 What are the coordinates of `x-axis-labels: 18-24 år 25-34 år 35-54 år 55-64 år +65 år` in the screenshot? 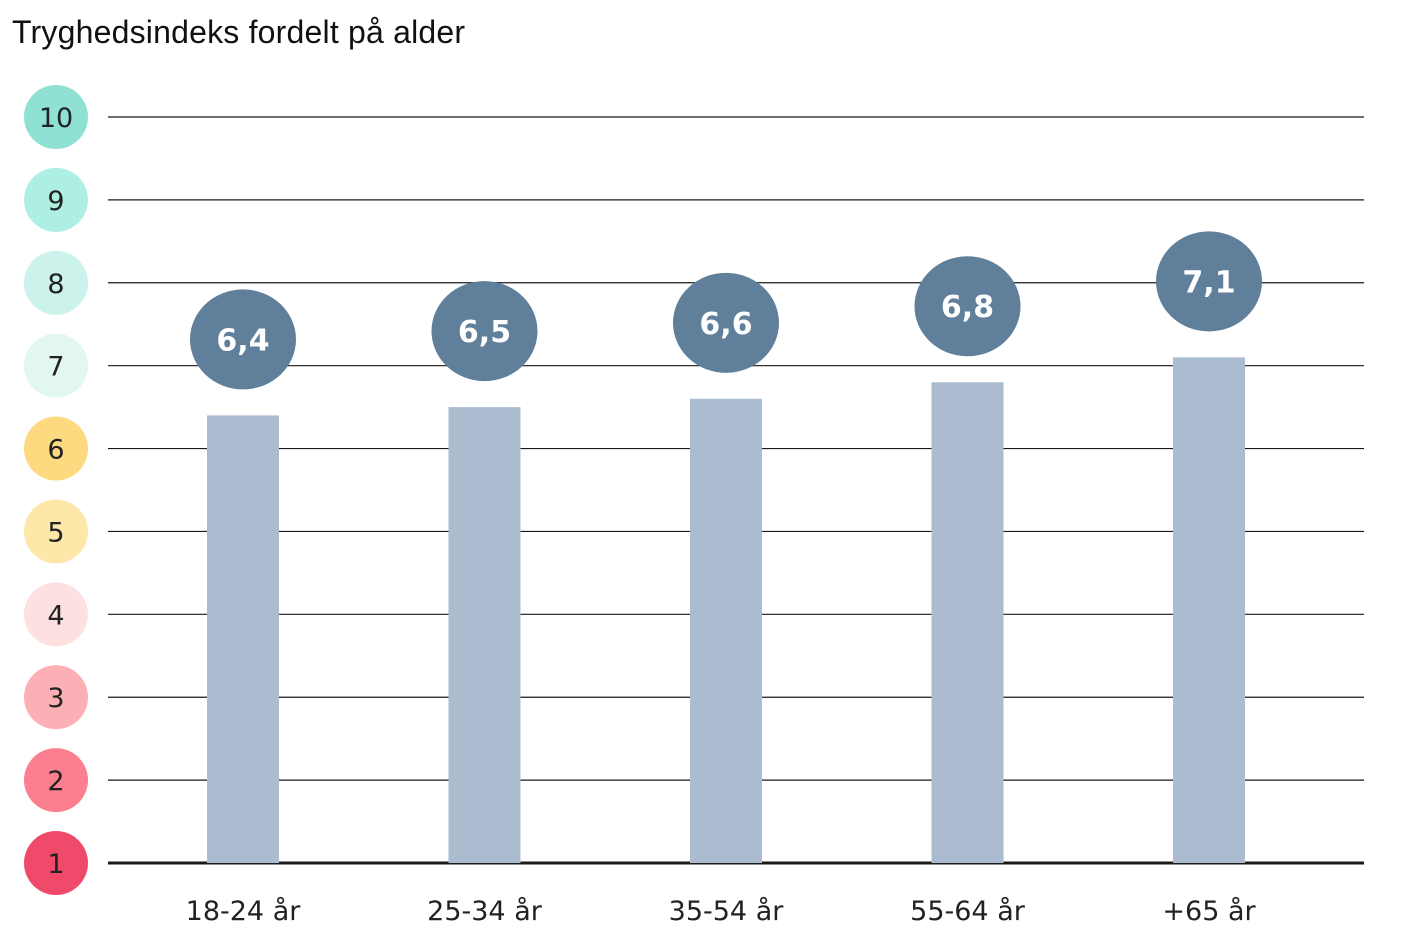 It's located at (721, 911).